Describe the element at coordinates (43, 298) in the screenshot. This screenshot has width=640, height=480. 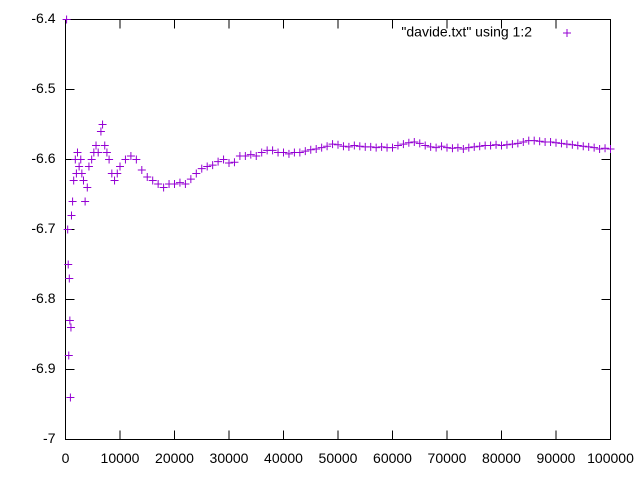
I see `y-tick-label: -6.8` at that location.